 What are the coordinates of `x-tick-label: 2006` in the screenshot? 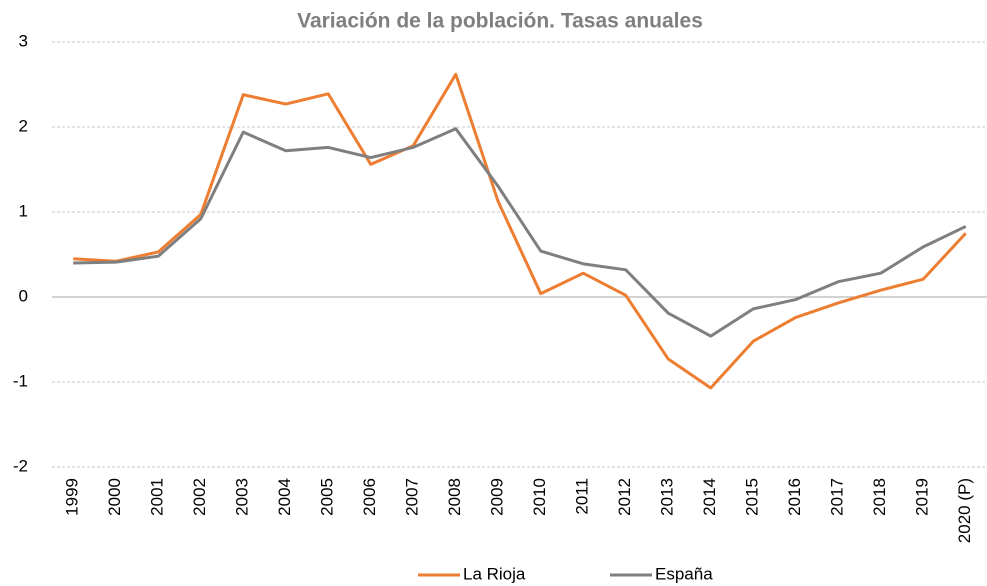 It's located at (369, 497).